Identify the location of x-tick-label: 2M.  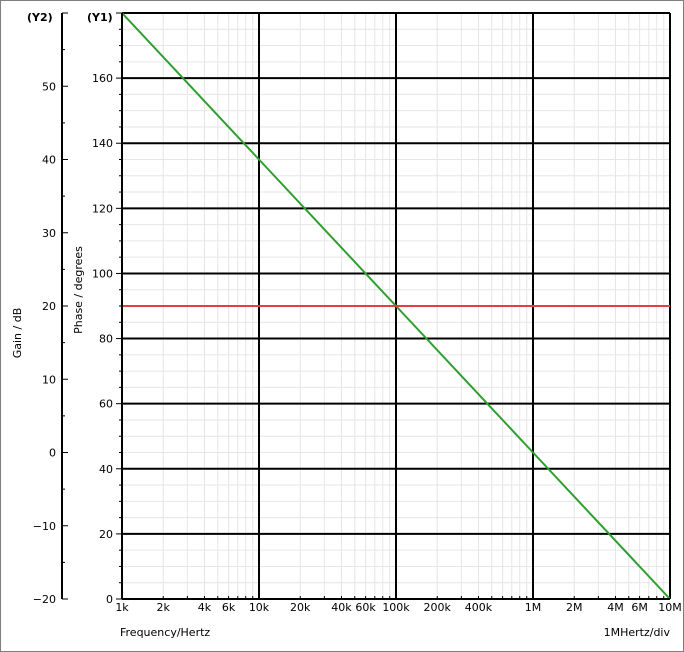
(574, 607).